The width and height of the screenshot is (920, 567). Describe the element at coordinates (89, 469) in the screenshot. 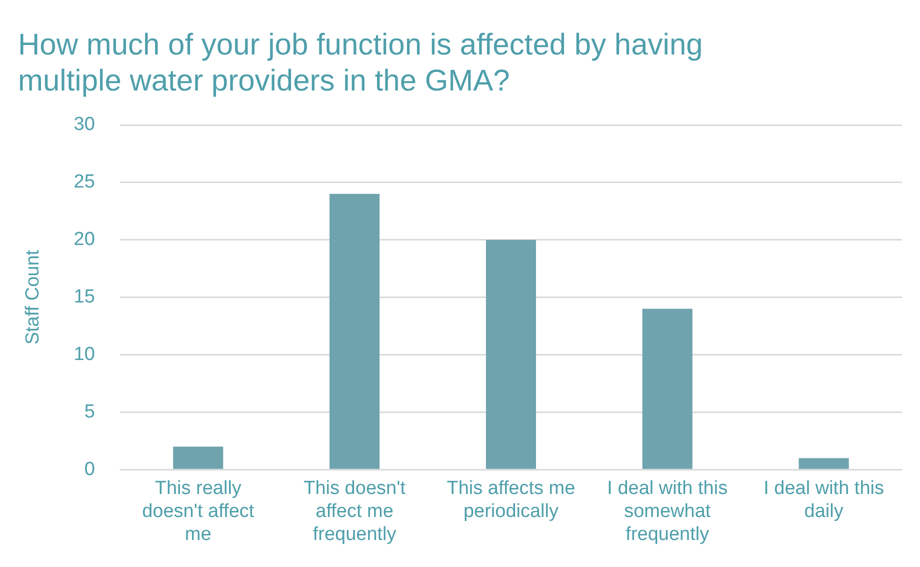

I see `y-tick-label: 0` at that location.